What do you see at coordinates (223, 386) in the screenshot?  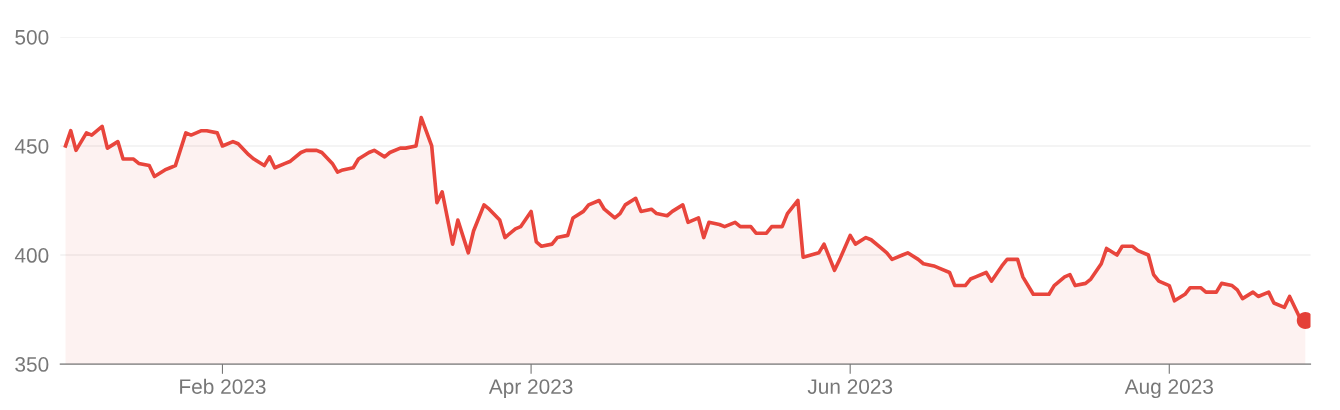 I see `x-tick-label: Feb 2023` at bounding box center [223, 386].